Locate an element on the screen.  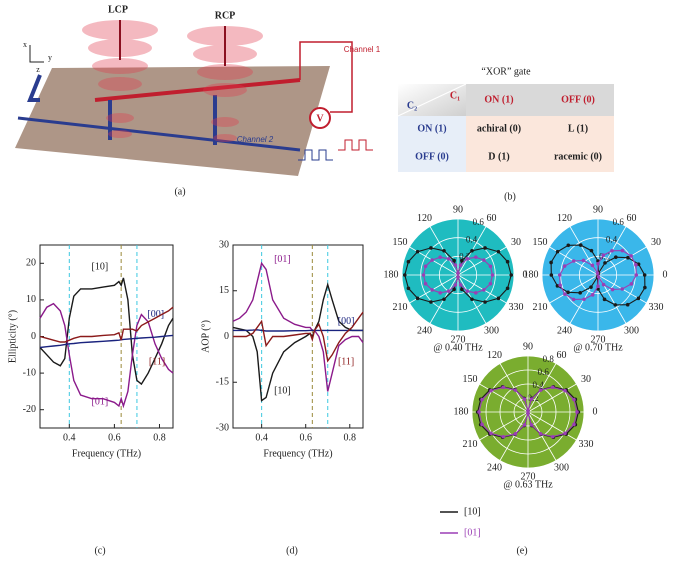
polar-title: @ 0.63 THz is located at coordinates (528, 484).